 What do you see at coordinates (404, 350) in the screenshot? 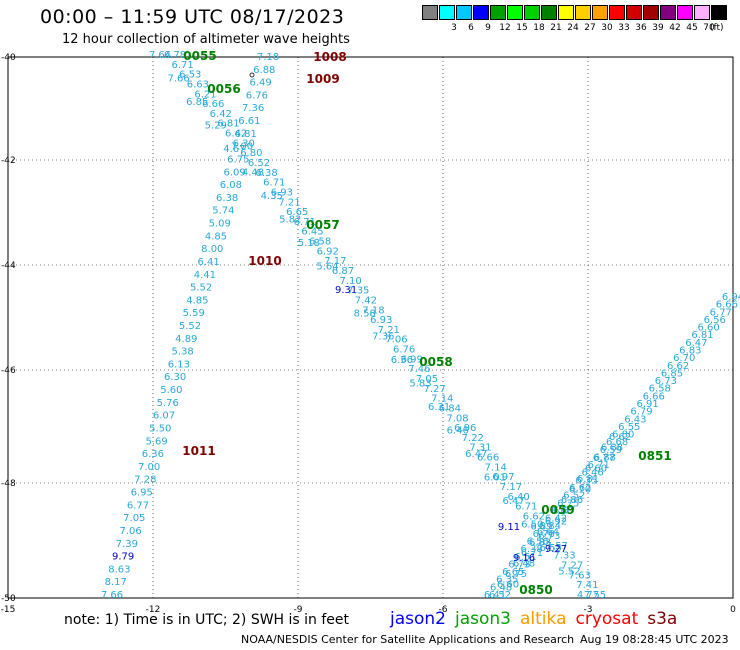
I see `swh-value: 6.76` at bounding box center [404, 350].